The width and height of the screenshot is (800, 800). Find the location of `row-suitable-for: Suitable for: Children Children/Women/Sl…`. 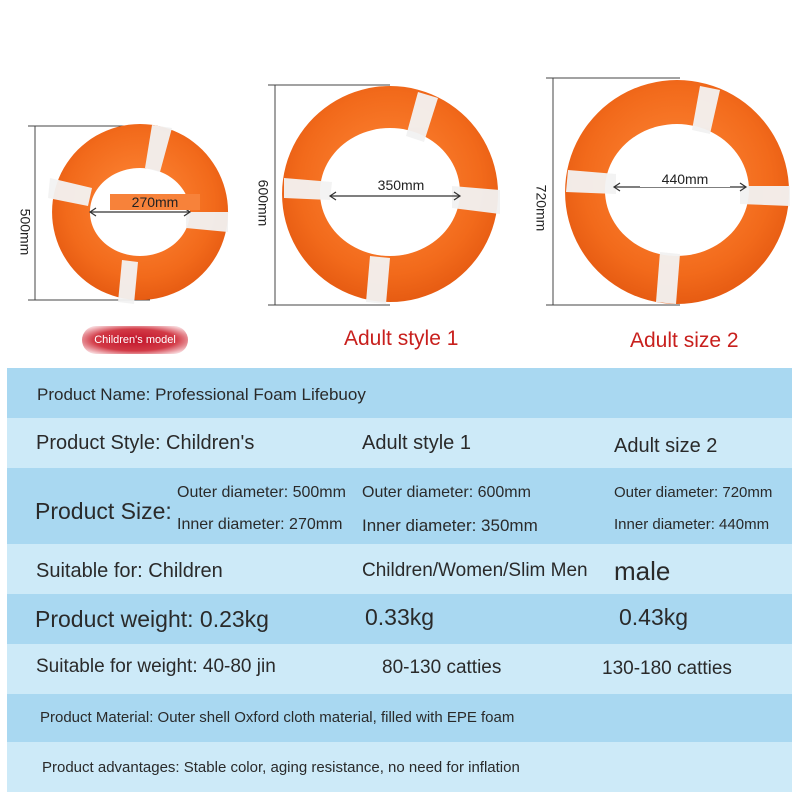

row-suitable-for: Suitable for: Children Children/Women/Sl… is located at coordinates (399, 569).